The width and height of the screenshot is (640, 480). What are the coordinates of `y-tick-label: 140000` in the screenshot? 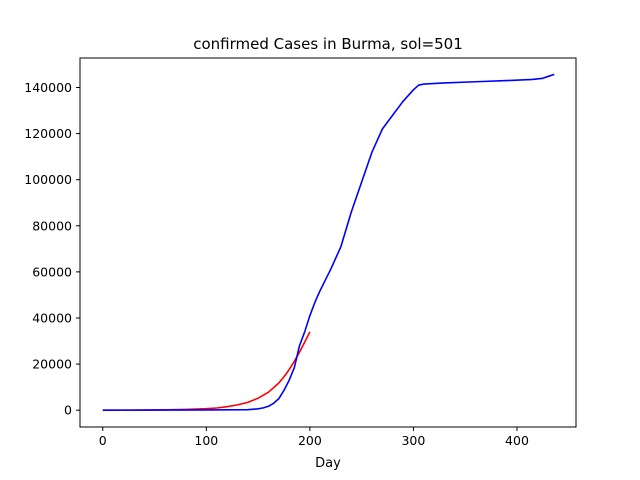 It's located at (48, 87).